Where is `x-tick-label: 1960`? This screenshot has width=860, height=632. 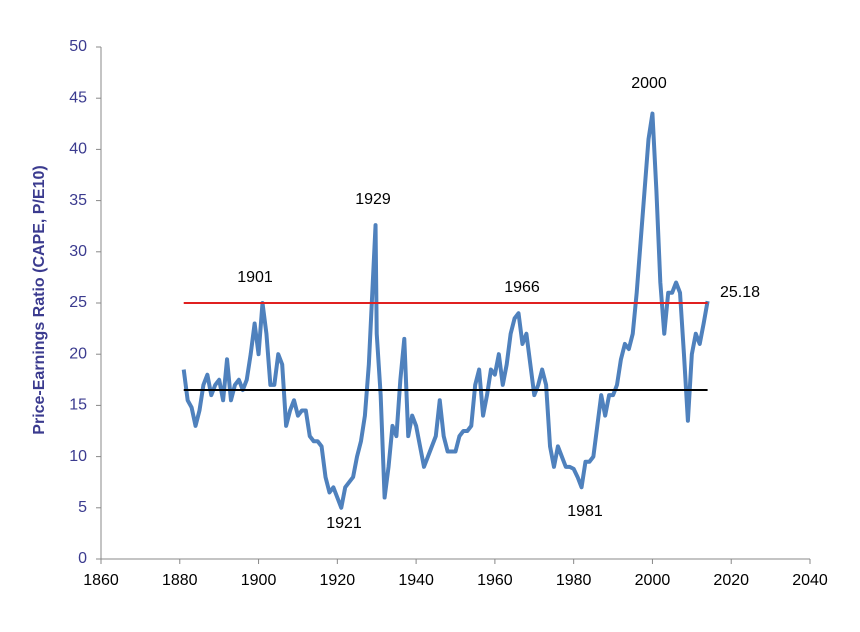 x-tick-label: 1960 is located at coordinates (495, 580).